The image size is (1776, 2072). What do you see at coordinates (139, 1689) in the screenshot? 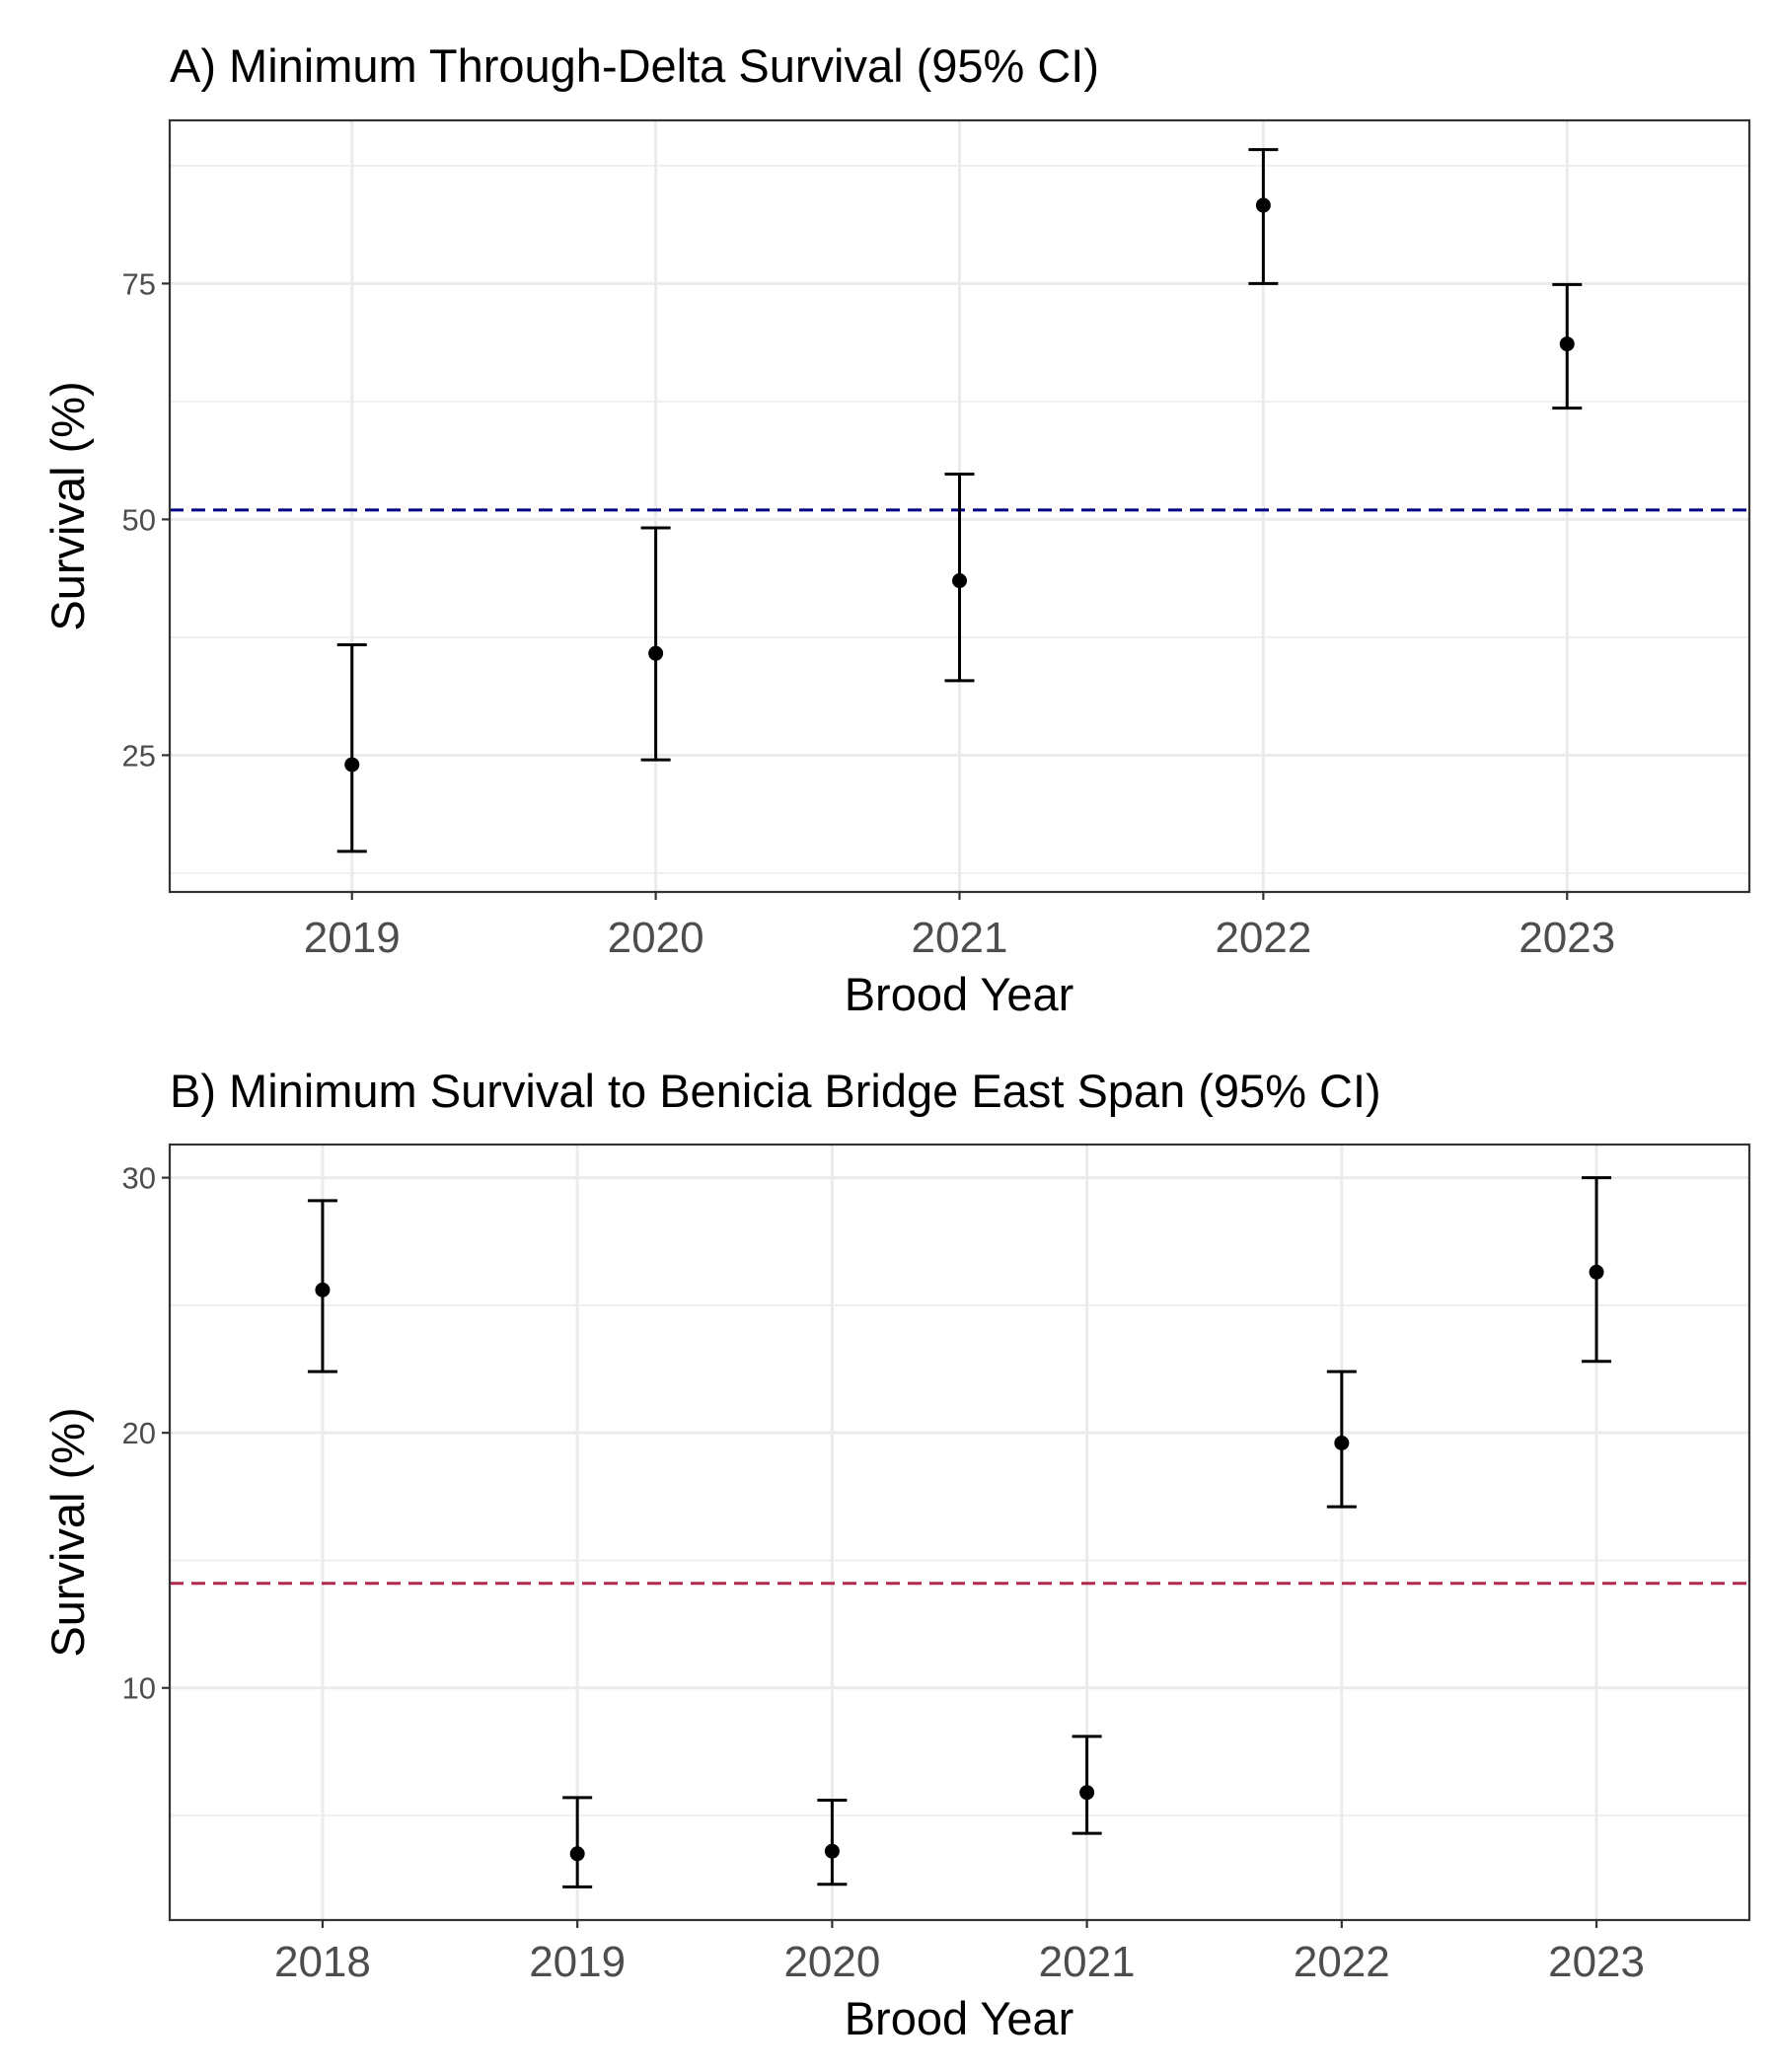
I see `y-tick-label: 10` at bounding box center [139, 1689].